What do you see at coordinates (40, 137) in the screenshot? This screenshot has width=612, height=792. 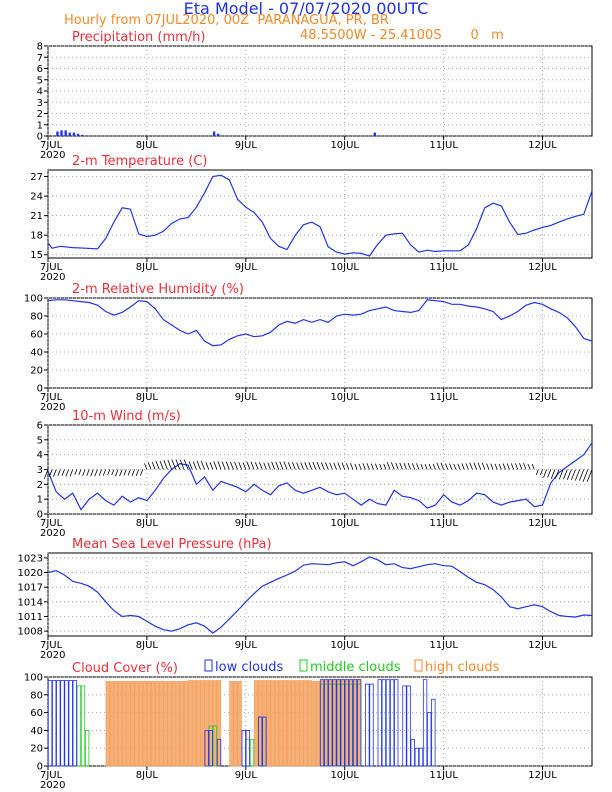 I see `y-tick-label: 0` at bounding box center [40, 137].